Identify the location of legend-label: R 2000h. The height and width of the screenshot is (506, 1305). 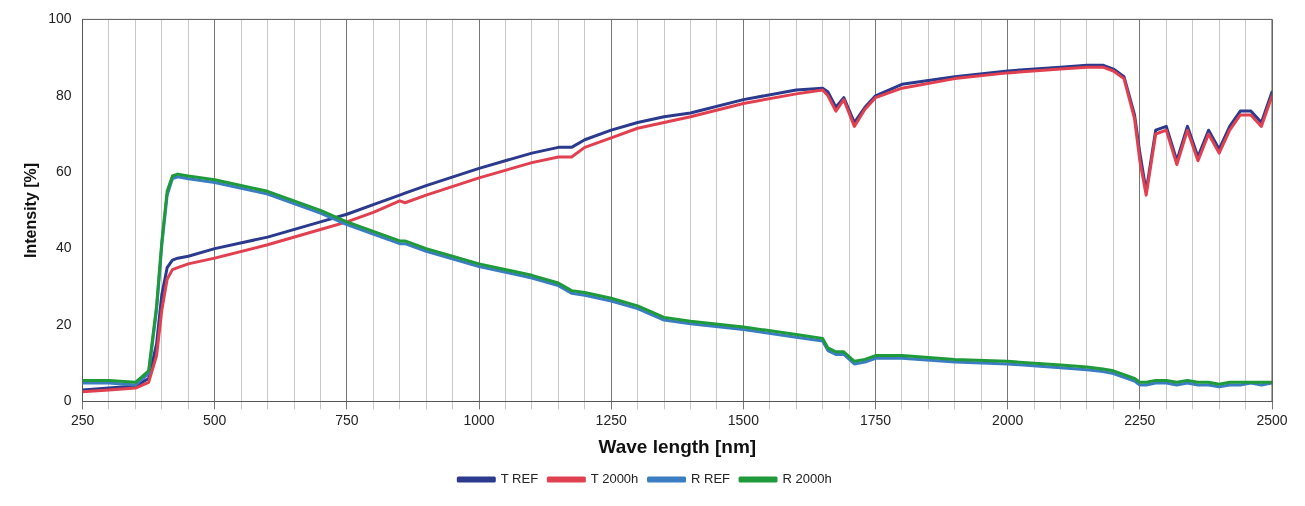
(807, 479).